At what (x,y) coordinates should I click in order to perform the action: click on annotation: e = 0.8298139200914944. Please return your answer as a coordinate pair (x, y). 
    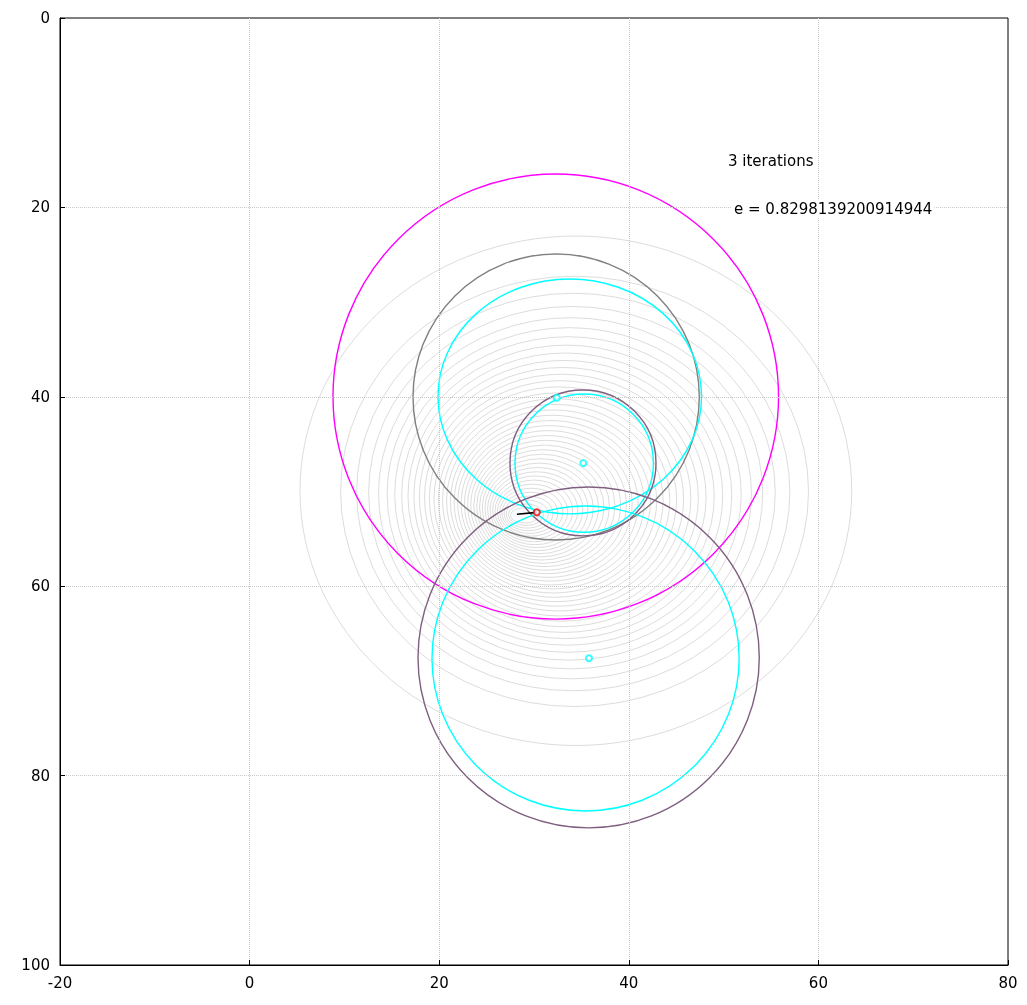
    Looking at the image, I should click on (833, 208).